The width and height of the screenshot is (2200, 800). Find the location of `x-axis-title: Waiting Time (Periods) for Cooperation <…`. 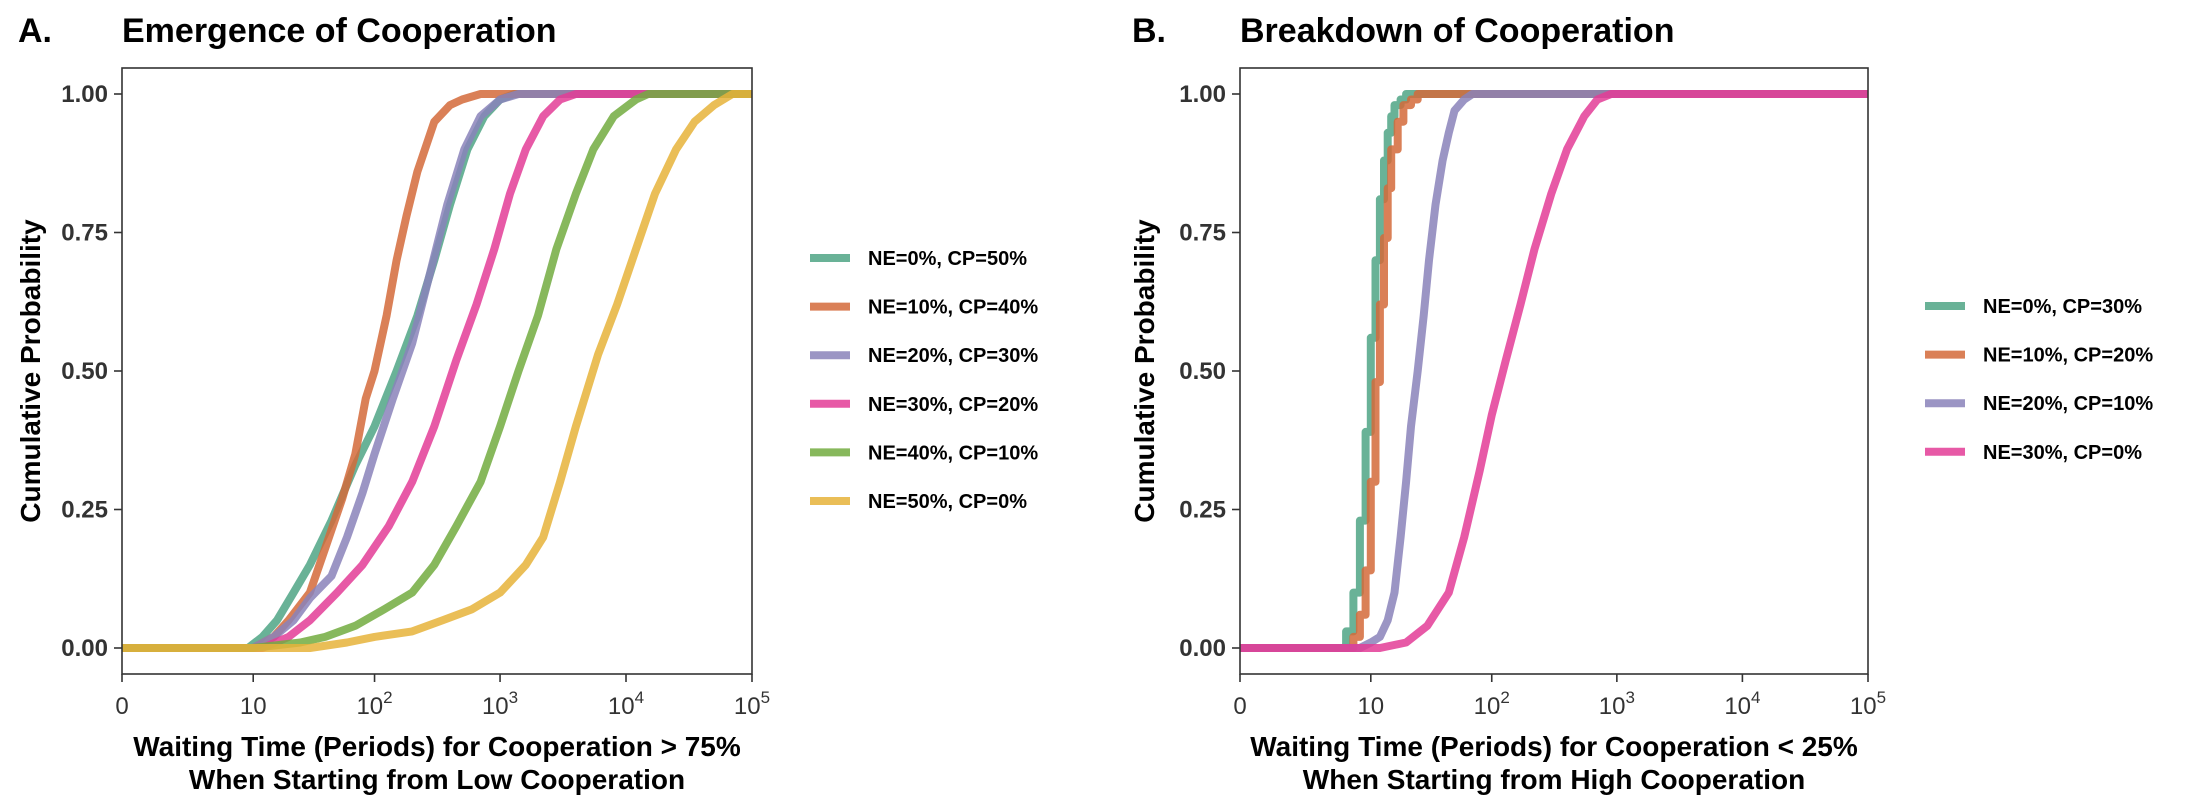

x-axis-title: Waiting Time (Periods) for Cooperation <… is located at coordinates (1554, 746).